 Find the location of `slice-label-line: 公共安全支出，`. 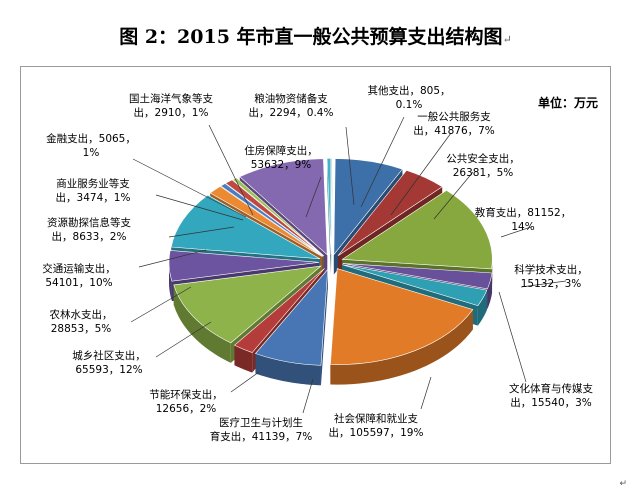

slice-label-line: 公共安全支出， is located at coordinates (483, 159).